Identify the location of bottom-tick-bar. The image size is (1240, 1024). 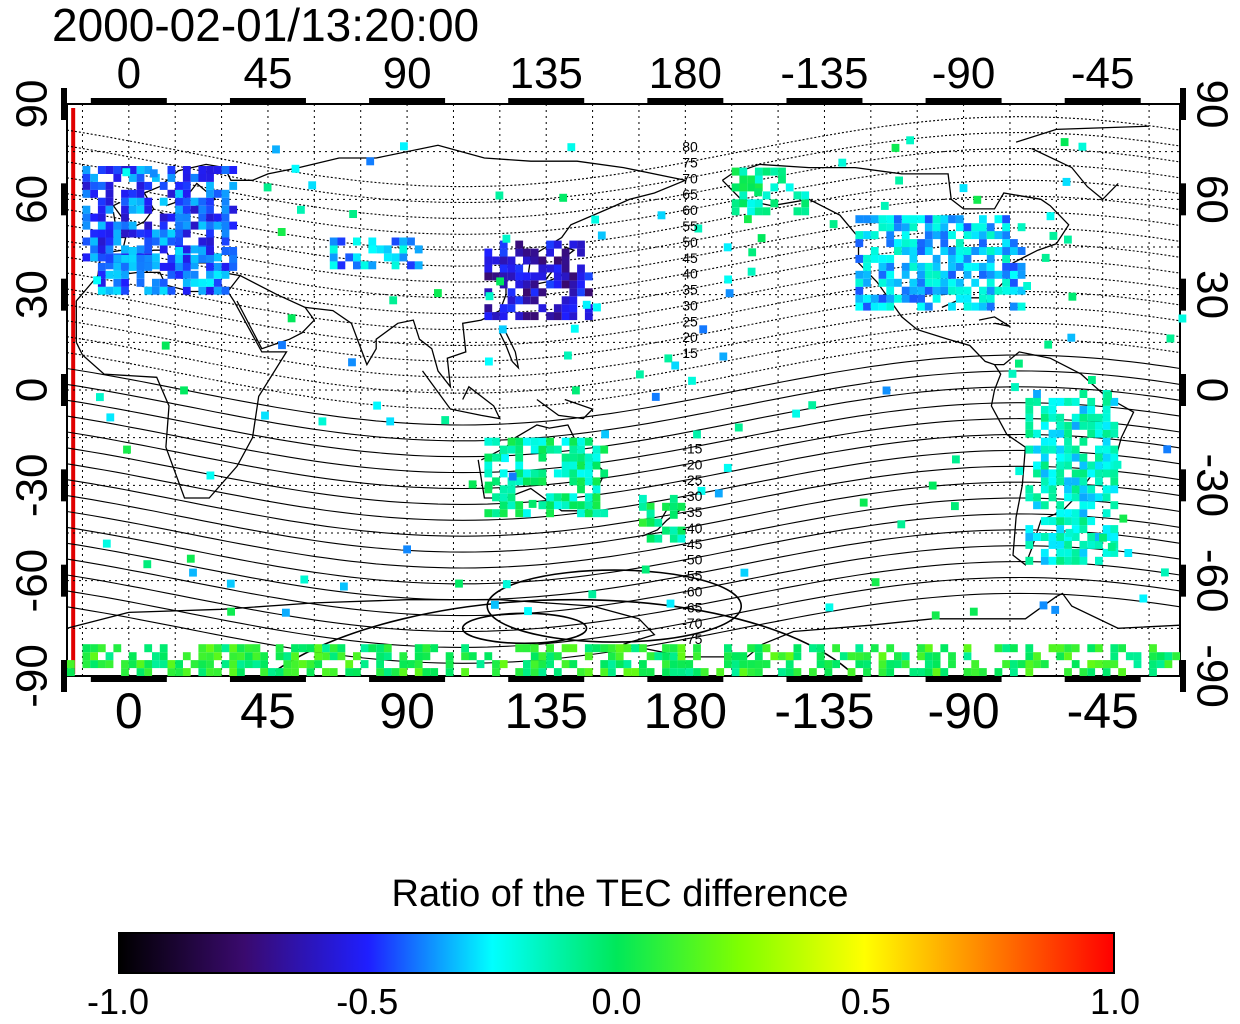
(685, 679).